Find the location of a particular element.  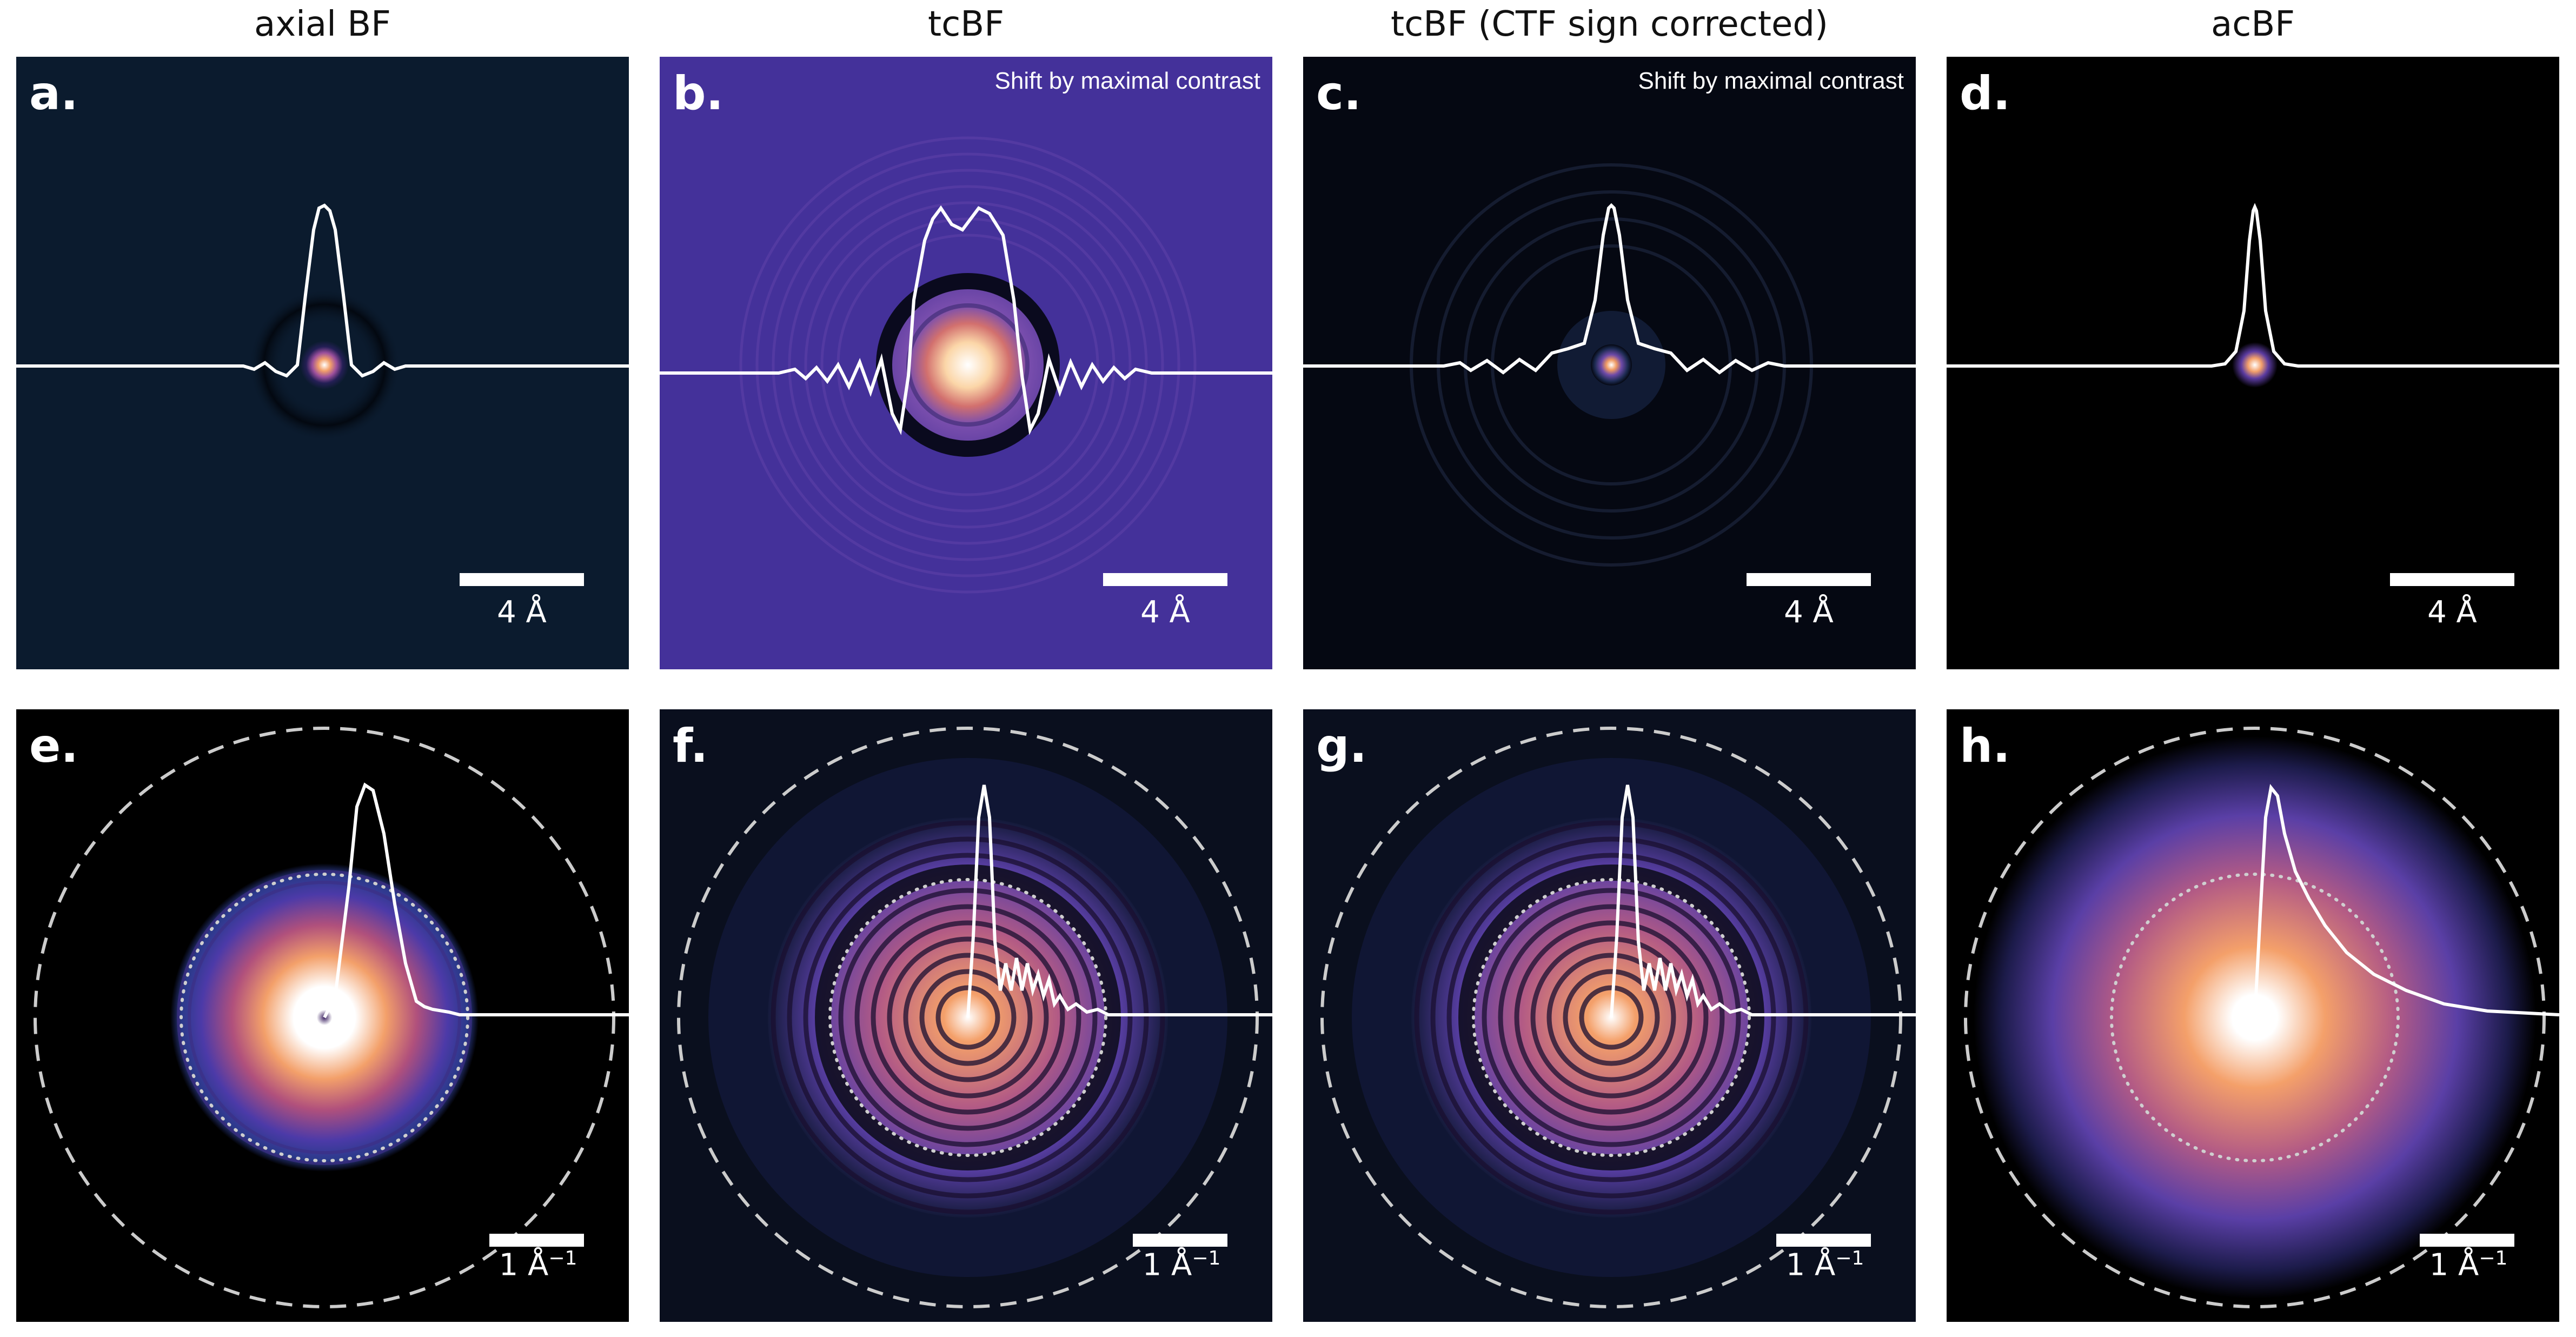

panel-g-dotted-circle is located at coordinates (1611, 1017).